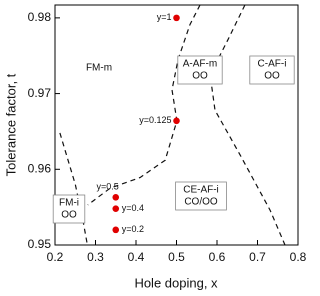 The height and width of the screenshot is (296, 320). Describe the element at coordinates (40, 93) in the screenshot. I see `y-tick-label: 0.97` at that location.